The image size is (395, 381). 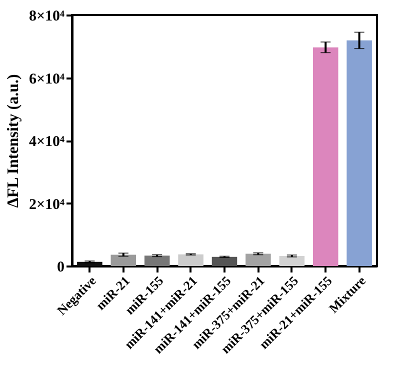 I want to click on y-tick-label: 6×10⁴, so click(x=46, y=79).